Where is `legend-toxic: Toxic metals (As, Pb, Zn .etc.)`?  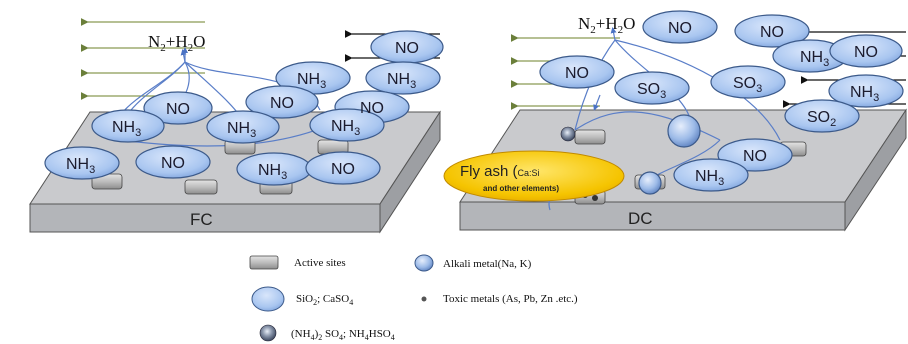
legend-toxic: Toxic metals (As, Pb, Zn .etc.) is located at coordinates (510, 299).